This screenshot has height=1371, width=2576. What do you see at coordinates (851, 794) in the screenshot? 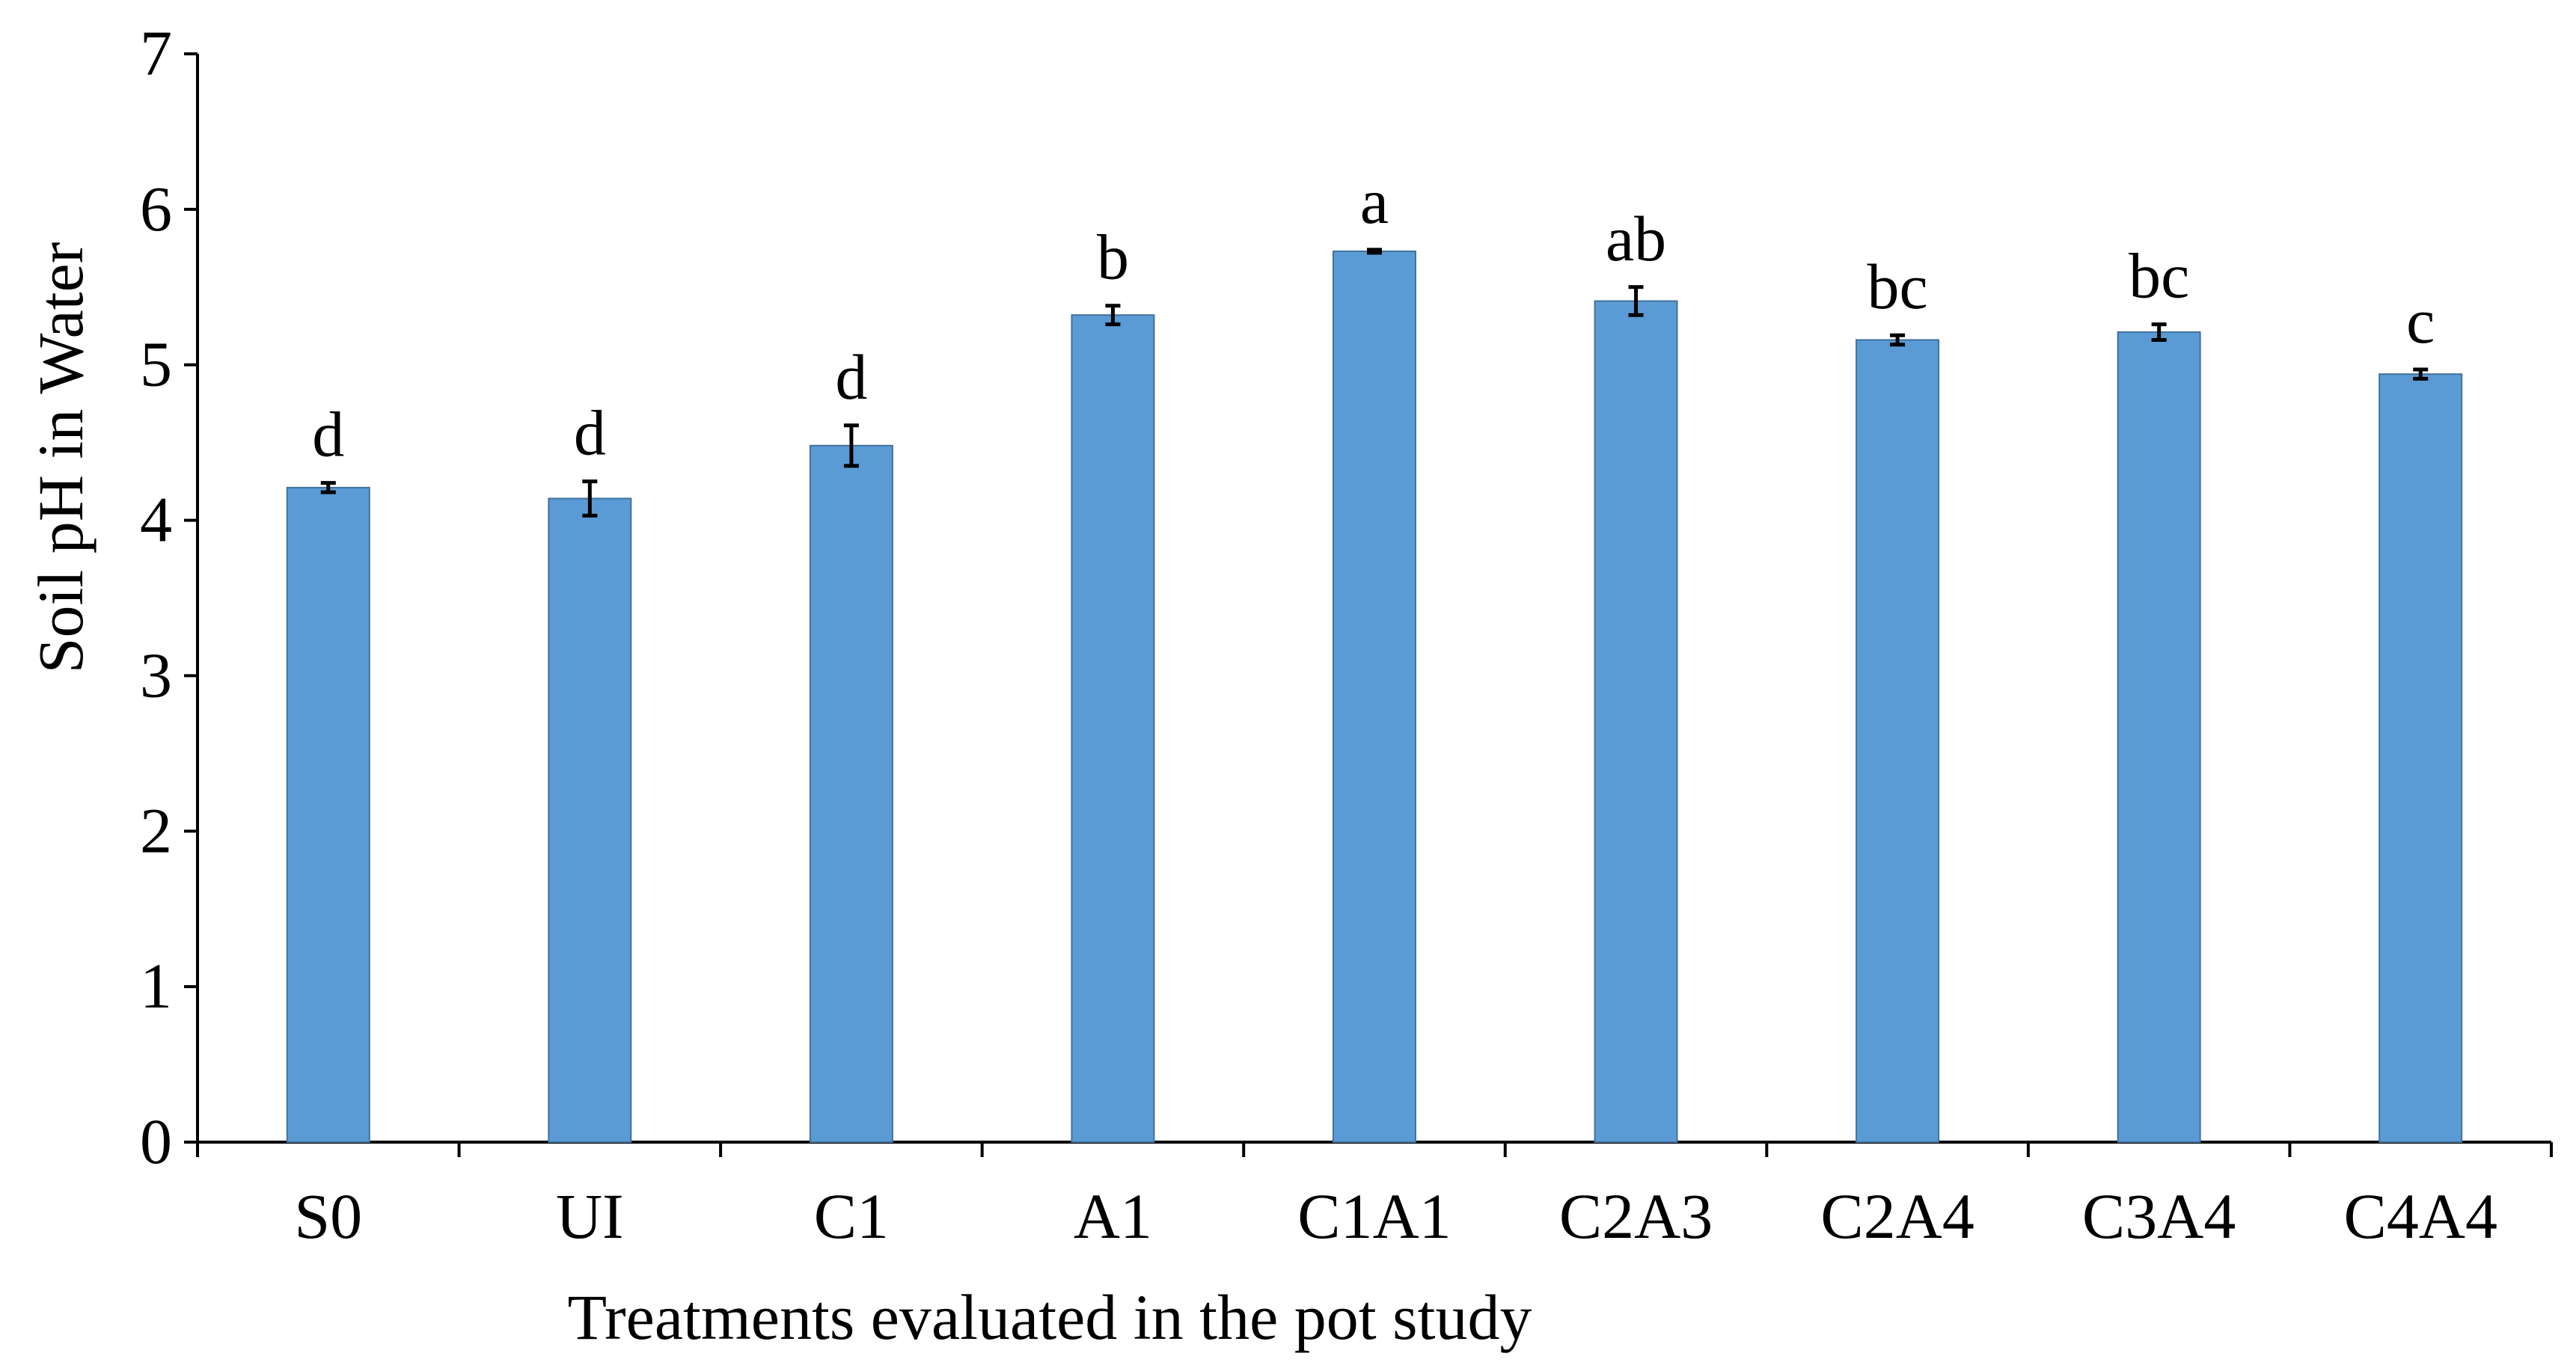
I see `bar-c1` at bounding box center [851, 794].